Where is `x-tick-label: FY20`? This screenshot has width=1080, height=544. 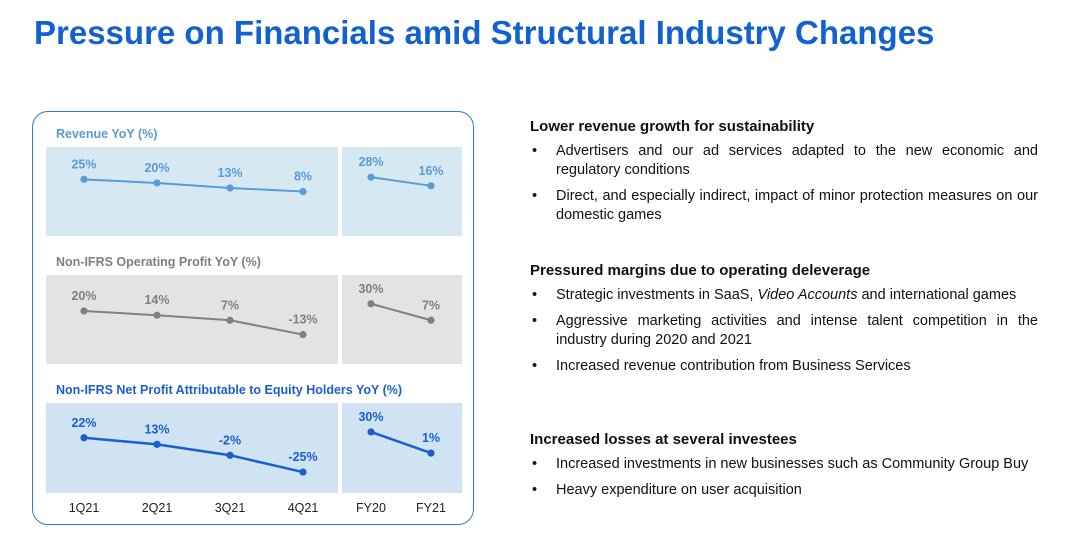 x-tick-label: FY20 is located at coordinates (371, 508).